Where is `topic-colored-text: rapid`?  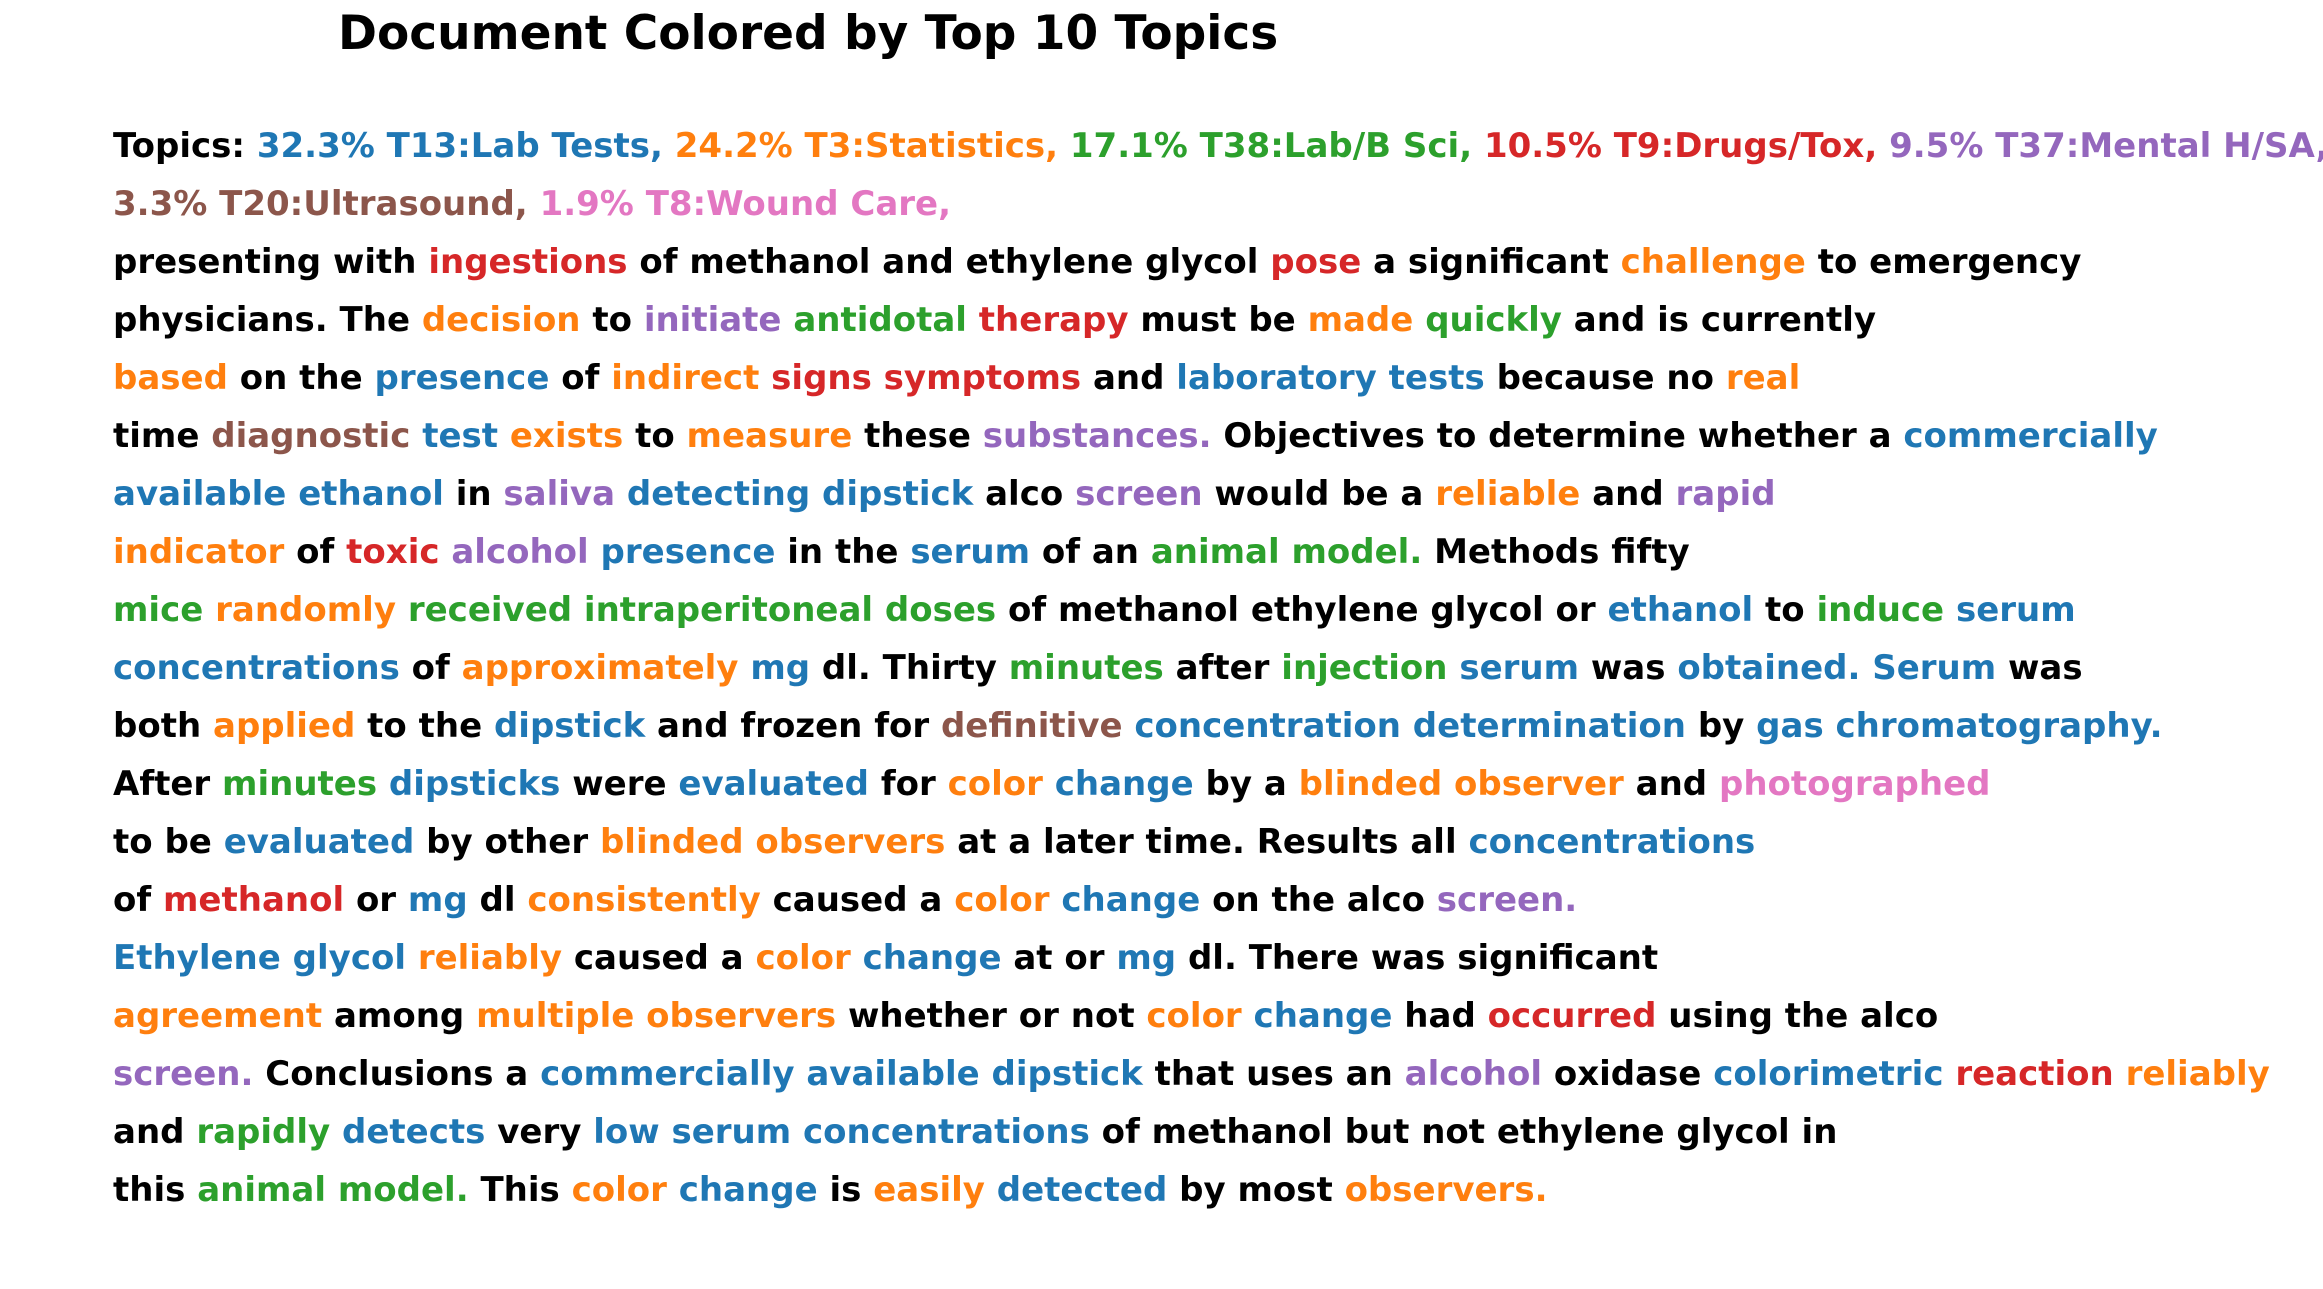
topic-colored-text: rapid is located at coordinates (1725, 494).